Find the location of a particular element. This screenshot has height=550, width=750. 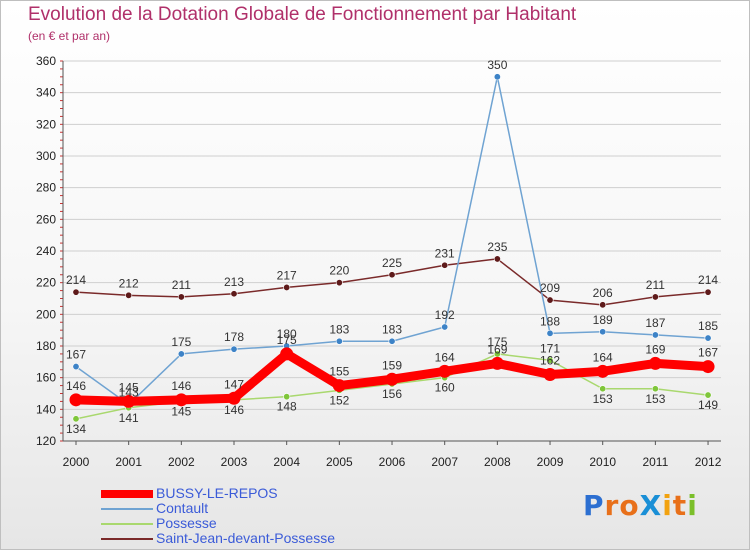

x-tick-label: 2001 is located at coordinates (128, 462).